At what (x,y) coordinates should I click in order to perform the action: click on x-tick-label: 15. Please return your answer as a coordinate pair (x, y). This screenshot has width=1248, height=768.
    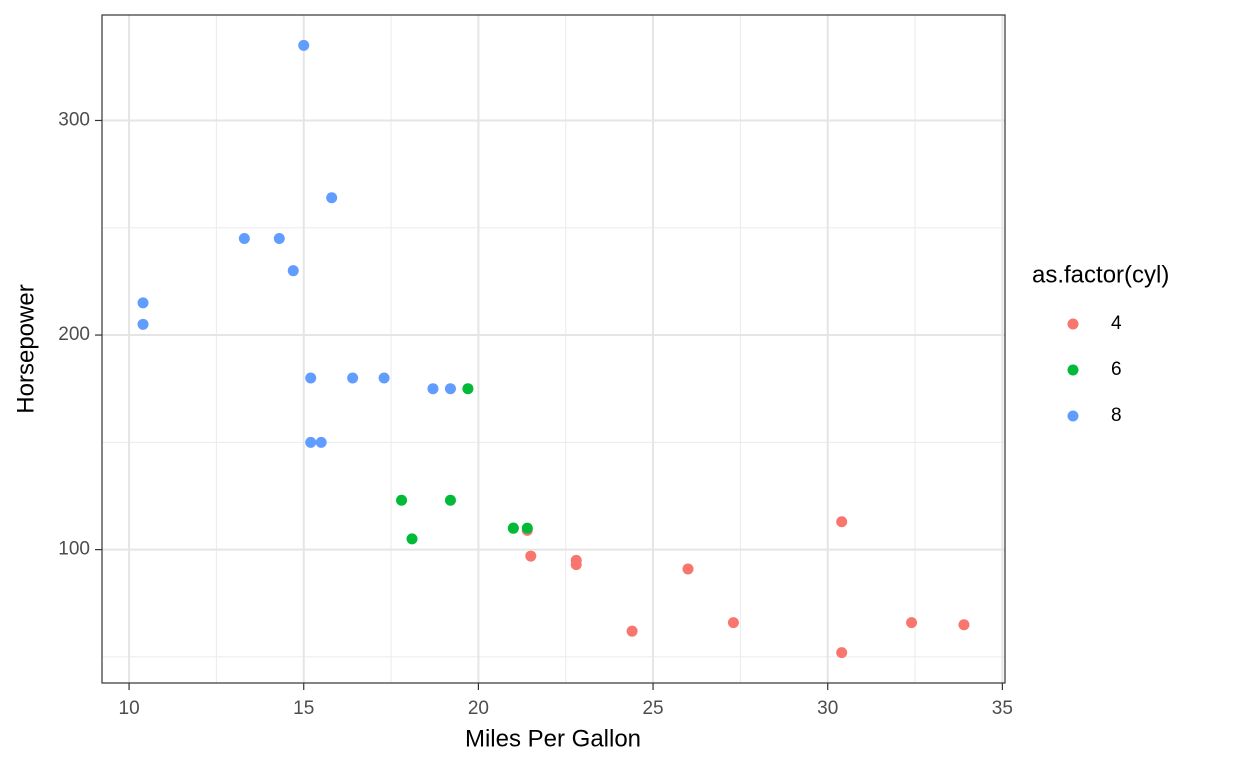
    Looking at the image, I should click on (303, 708).